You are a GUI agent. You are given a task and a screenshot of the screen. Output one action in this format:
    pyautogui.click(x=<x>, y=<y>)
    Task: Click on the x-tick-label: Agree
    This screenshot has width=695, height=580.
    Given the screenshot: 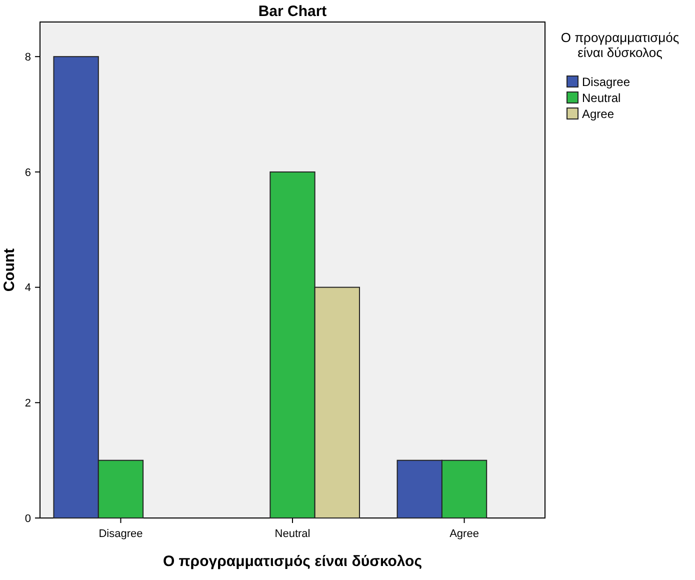 What is the action you would take?
    pyautogui.click(x=464, y=534)
    